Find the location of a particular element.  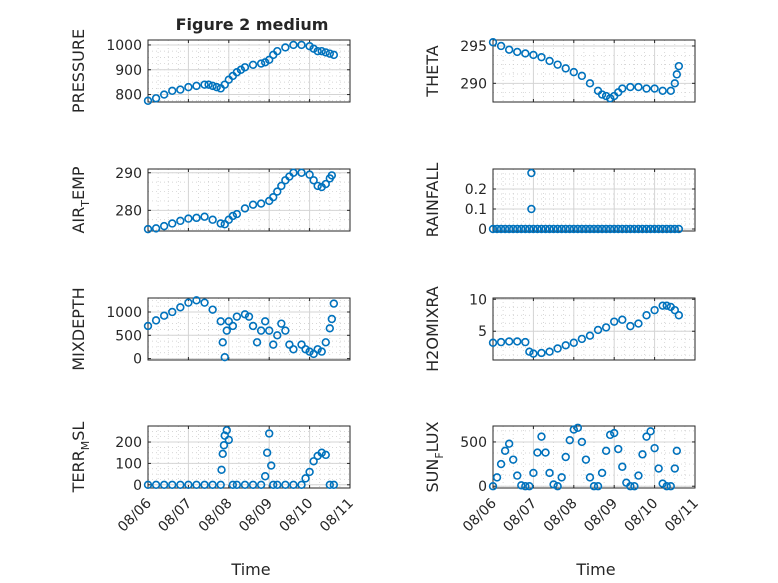

y-axis-label: THETA is located at coordinates (432, 71).